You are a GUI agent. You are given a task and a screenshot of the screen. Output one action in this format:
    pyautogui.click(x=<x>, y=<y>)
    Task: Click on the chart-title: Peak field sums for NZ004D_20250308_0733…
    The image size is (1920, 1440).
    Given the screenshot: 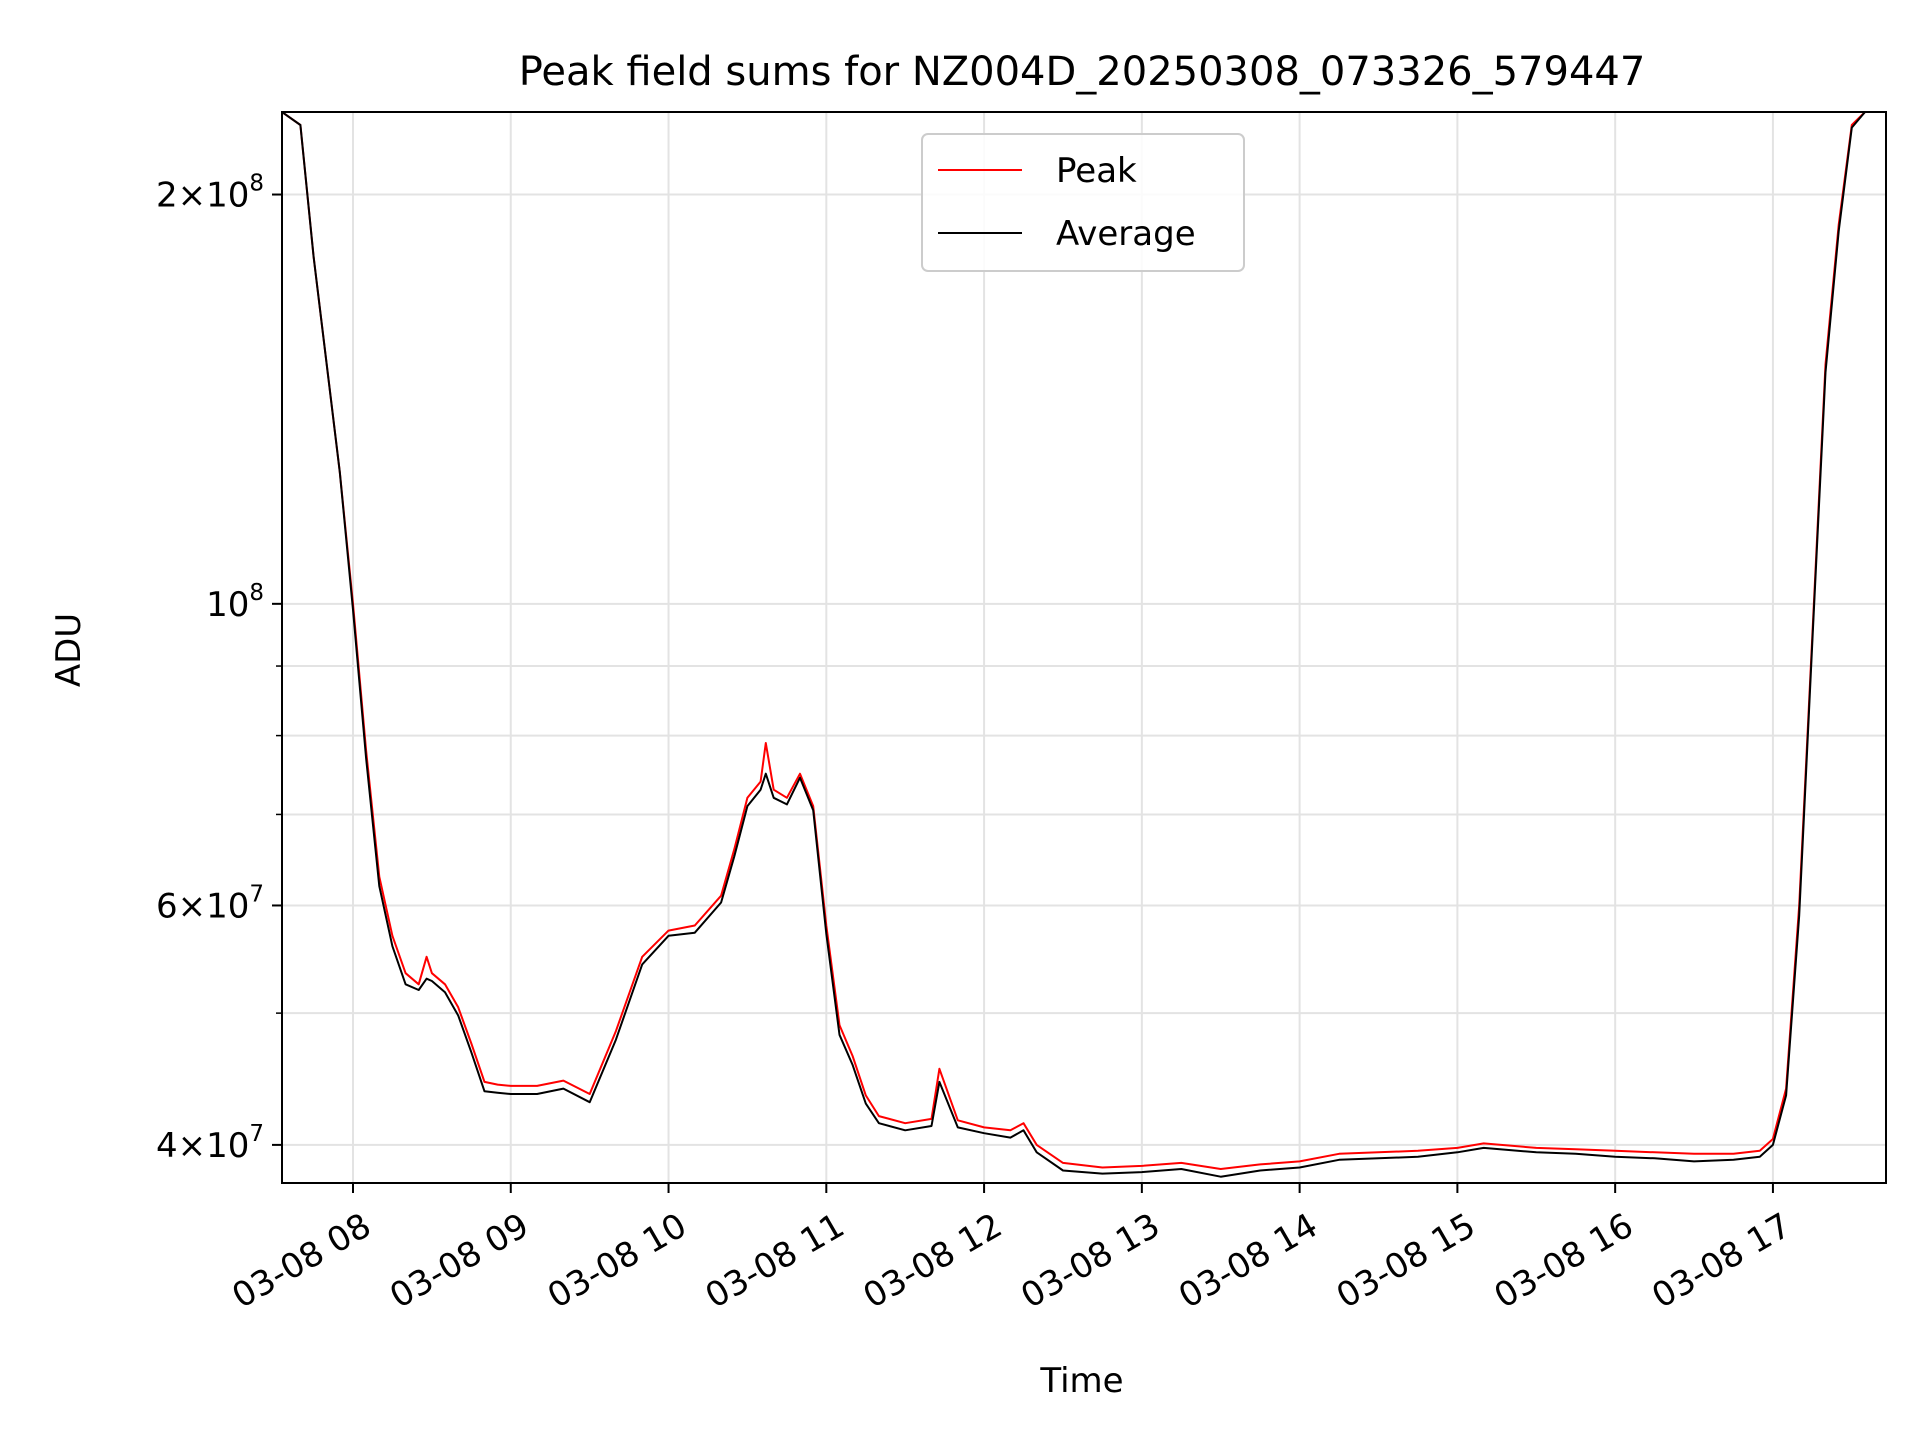 What is the action you would take?
    pyautogui.click(x=1082, y=72)
    